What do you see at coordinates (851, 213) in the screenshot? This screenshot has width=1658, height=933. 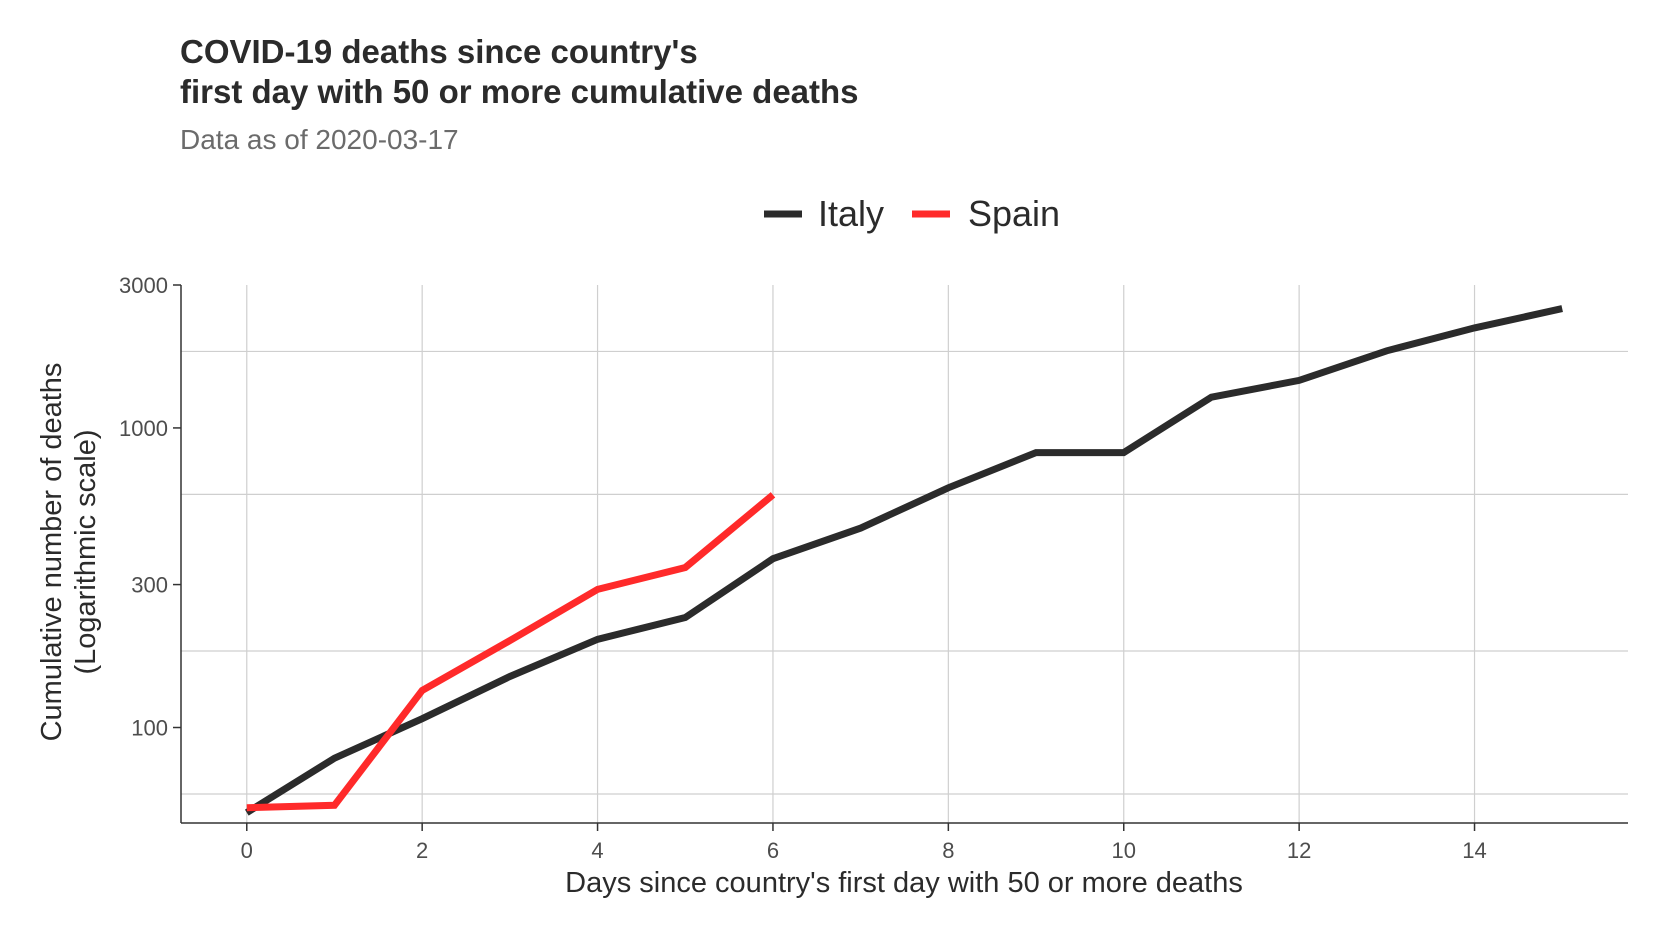 I see `legend-label-italy: Italy` at bounding box center [851, 213].